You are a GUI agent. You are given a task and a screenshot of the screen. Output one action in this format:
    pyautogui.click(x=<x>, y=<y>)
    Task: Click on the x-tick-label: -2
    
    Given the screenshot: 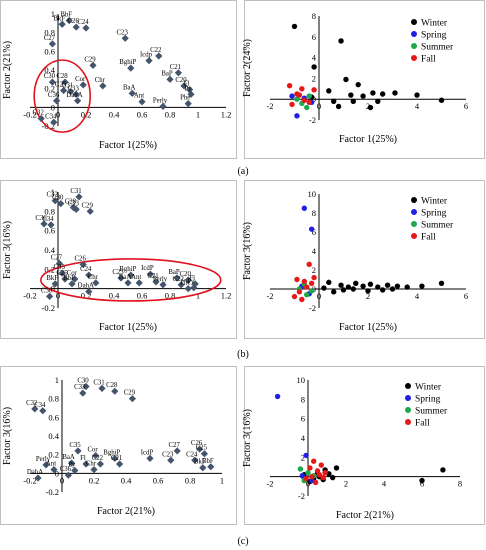 What is the action you would take?
    pyautogui.click(x=269, y=296)
    